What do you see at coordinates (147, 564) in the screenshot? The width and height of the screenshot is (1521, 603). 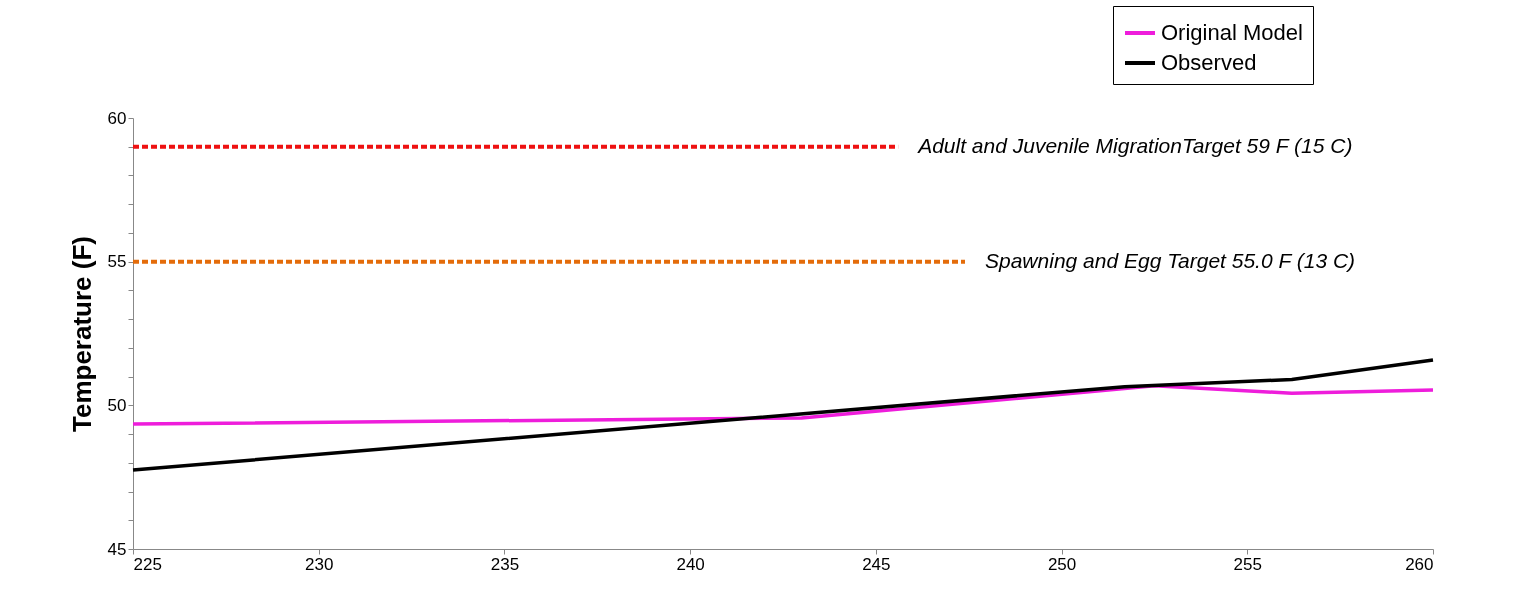 I see `x-tick-label: 225` at bounding box center [147, 564].